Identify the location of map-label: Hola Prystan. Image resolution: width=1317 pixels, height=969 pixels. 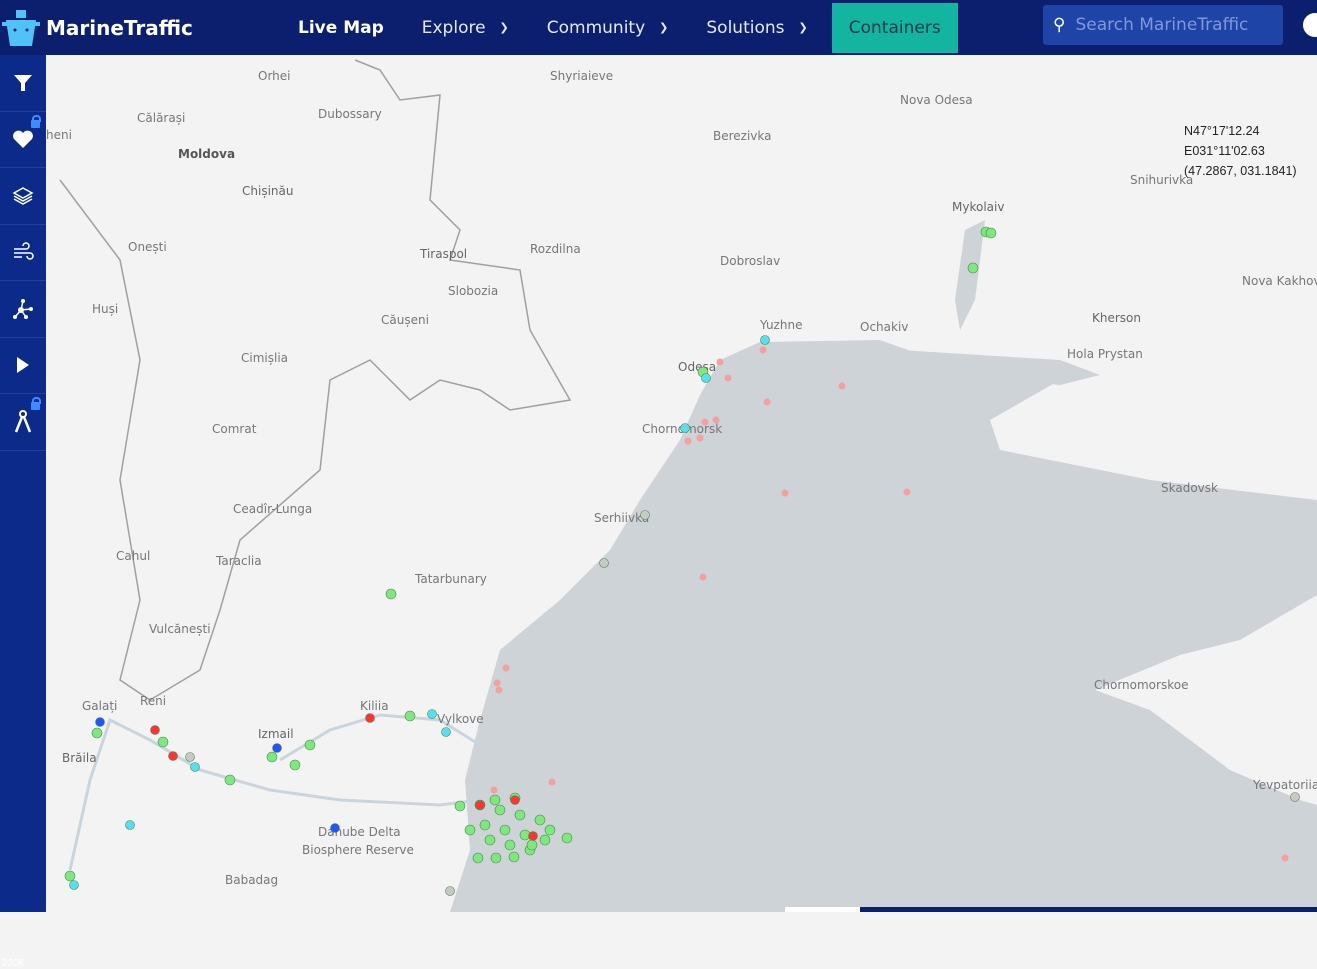
(1105, 354).